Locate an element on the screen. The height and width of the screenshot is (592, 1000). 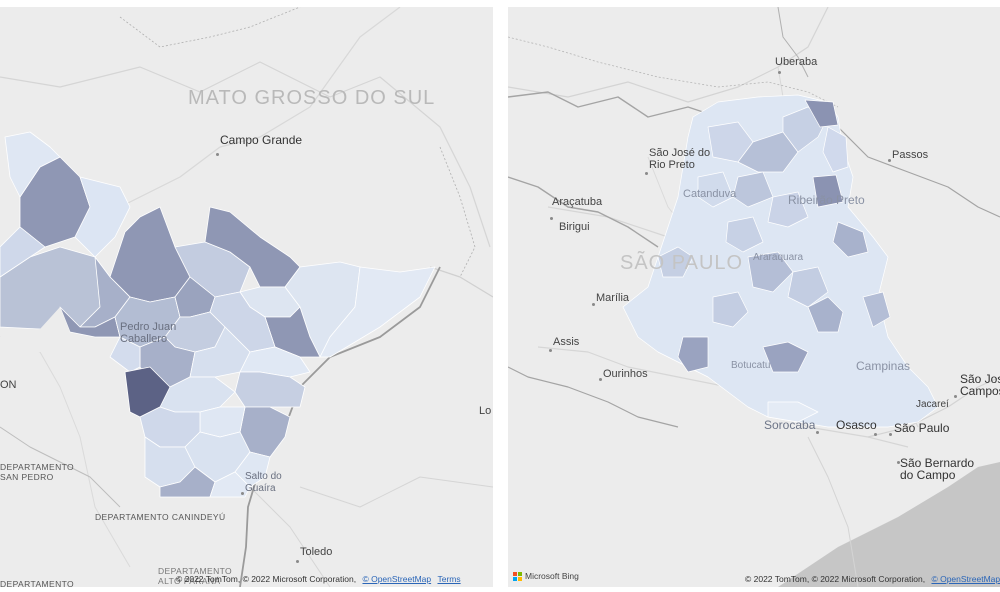
city-label-ribeirao-preto: Ribeirão Preto is located at coordinates (826, 200).